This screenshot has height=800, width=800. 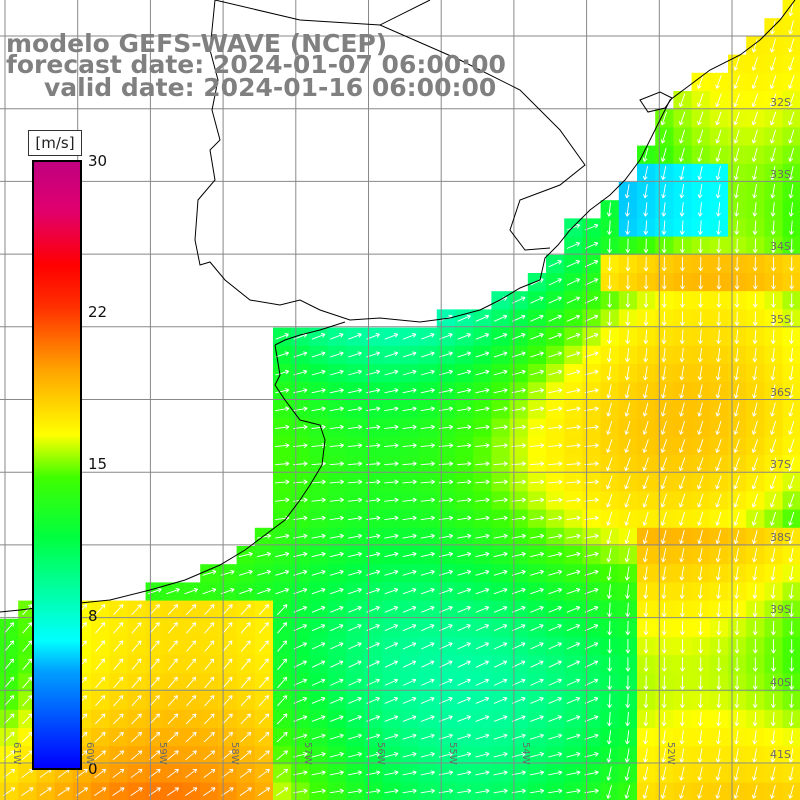 What do you see at coordinates (93, 616) in the screenshot?
I see `colorbar-tick-8: 8` at bounding box center [93, 616].